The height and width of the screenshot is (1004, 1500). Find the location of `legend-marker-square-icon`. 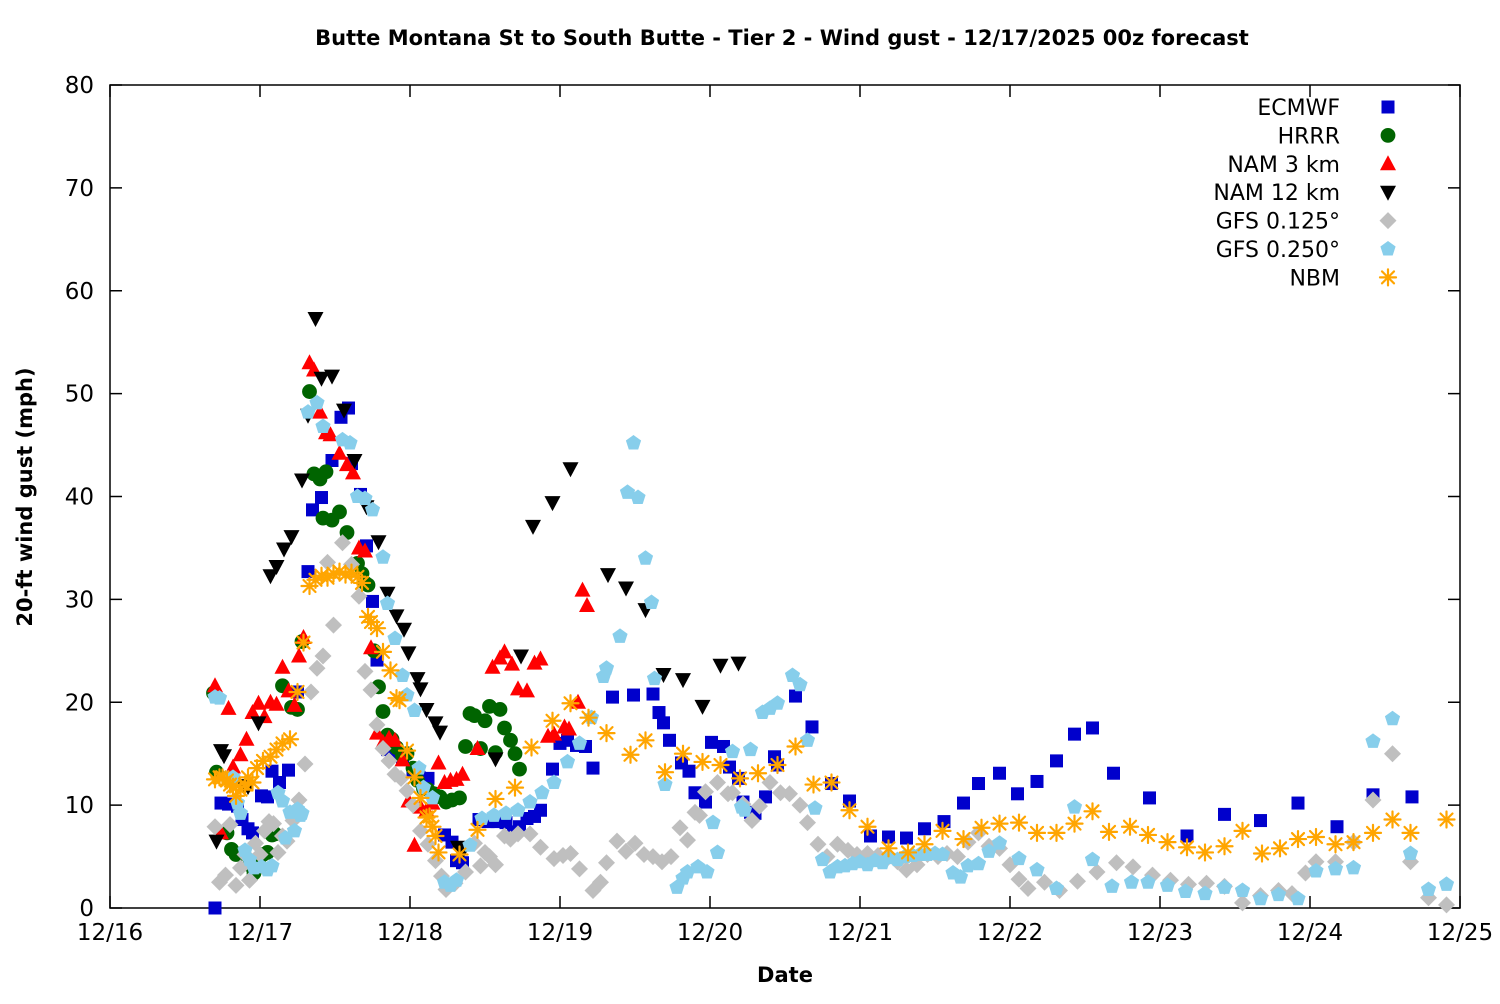

legend-marker-square-icon is located at coordinates (1388, 107).